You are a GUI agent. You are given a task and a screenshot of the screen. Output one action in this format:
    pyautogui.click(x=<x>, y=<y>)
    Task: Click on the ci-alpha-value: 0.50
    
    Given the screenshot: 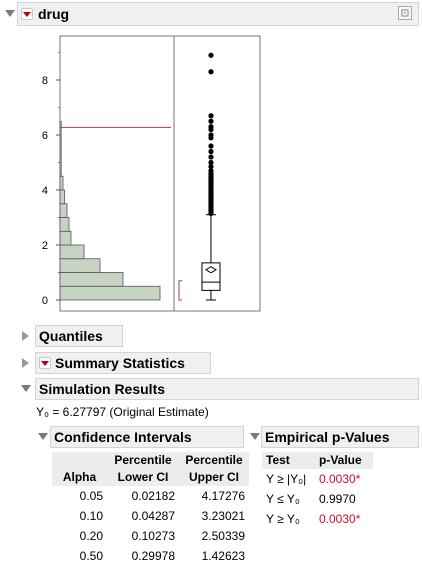 What is the action you would take?
    pyautogui.click(x=91, y=556)
    